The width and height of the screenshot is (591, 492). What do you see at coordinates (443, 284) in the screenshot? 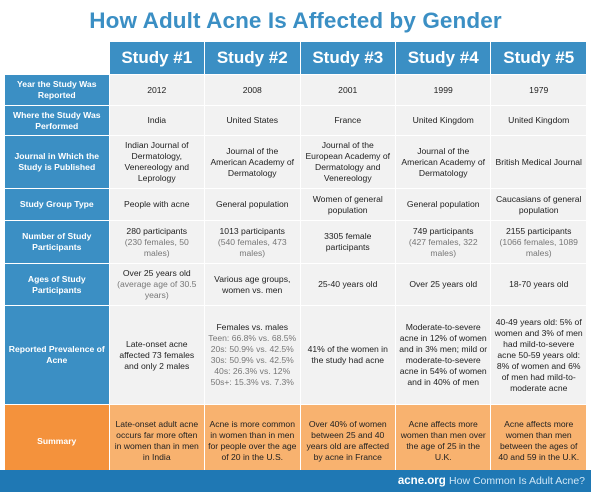
I see `table-cell: Over 25 years old` at bounding box center [443, 284].